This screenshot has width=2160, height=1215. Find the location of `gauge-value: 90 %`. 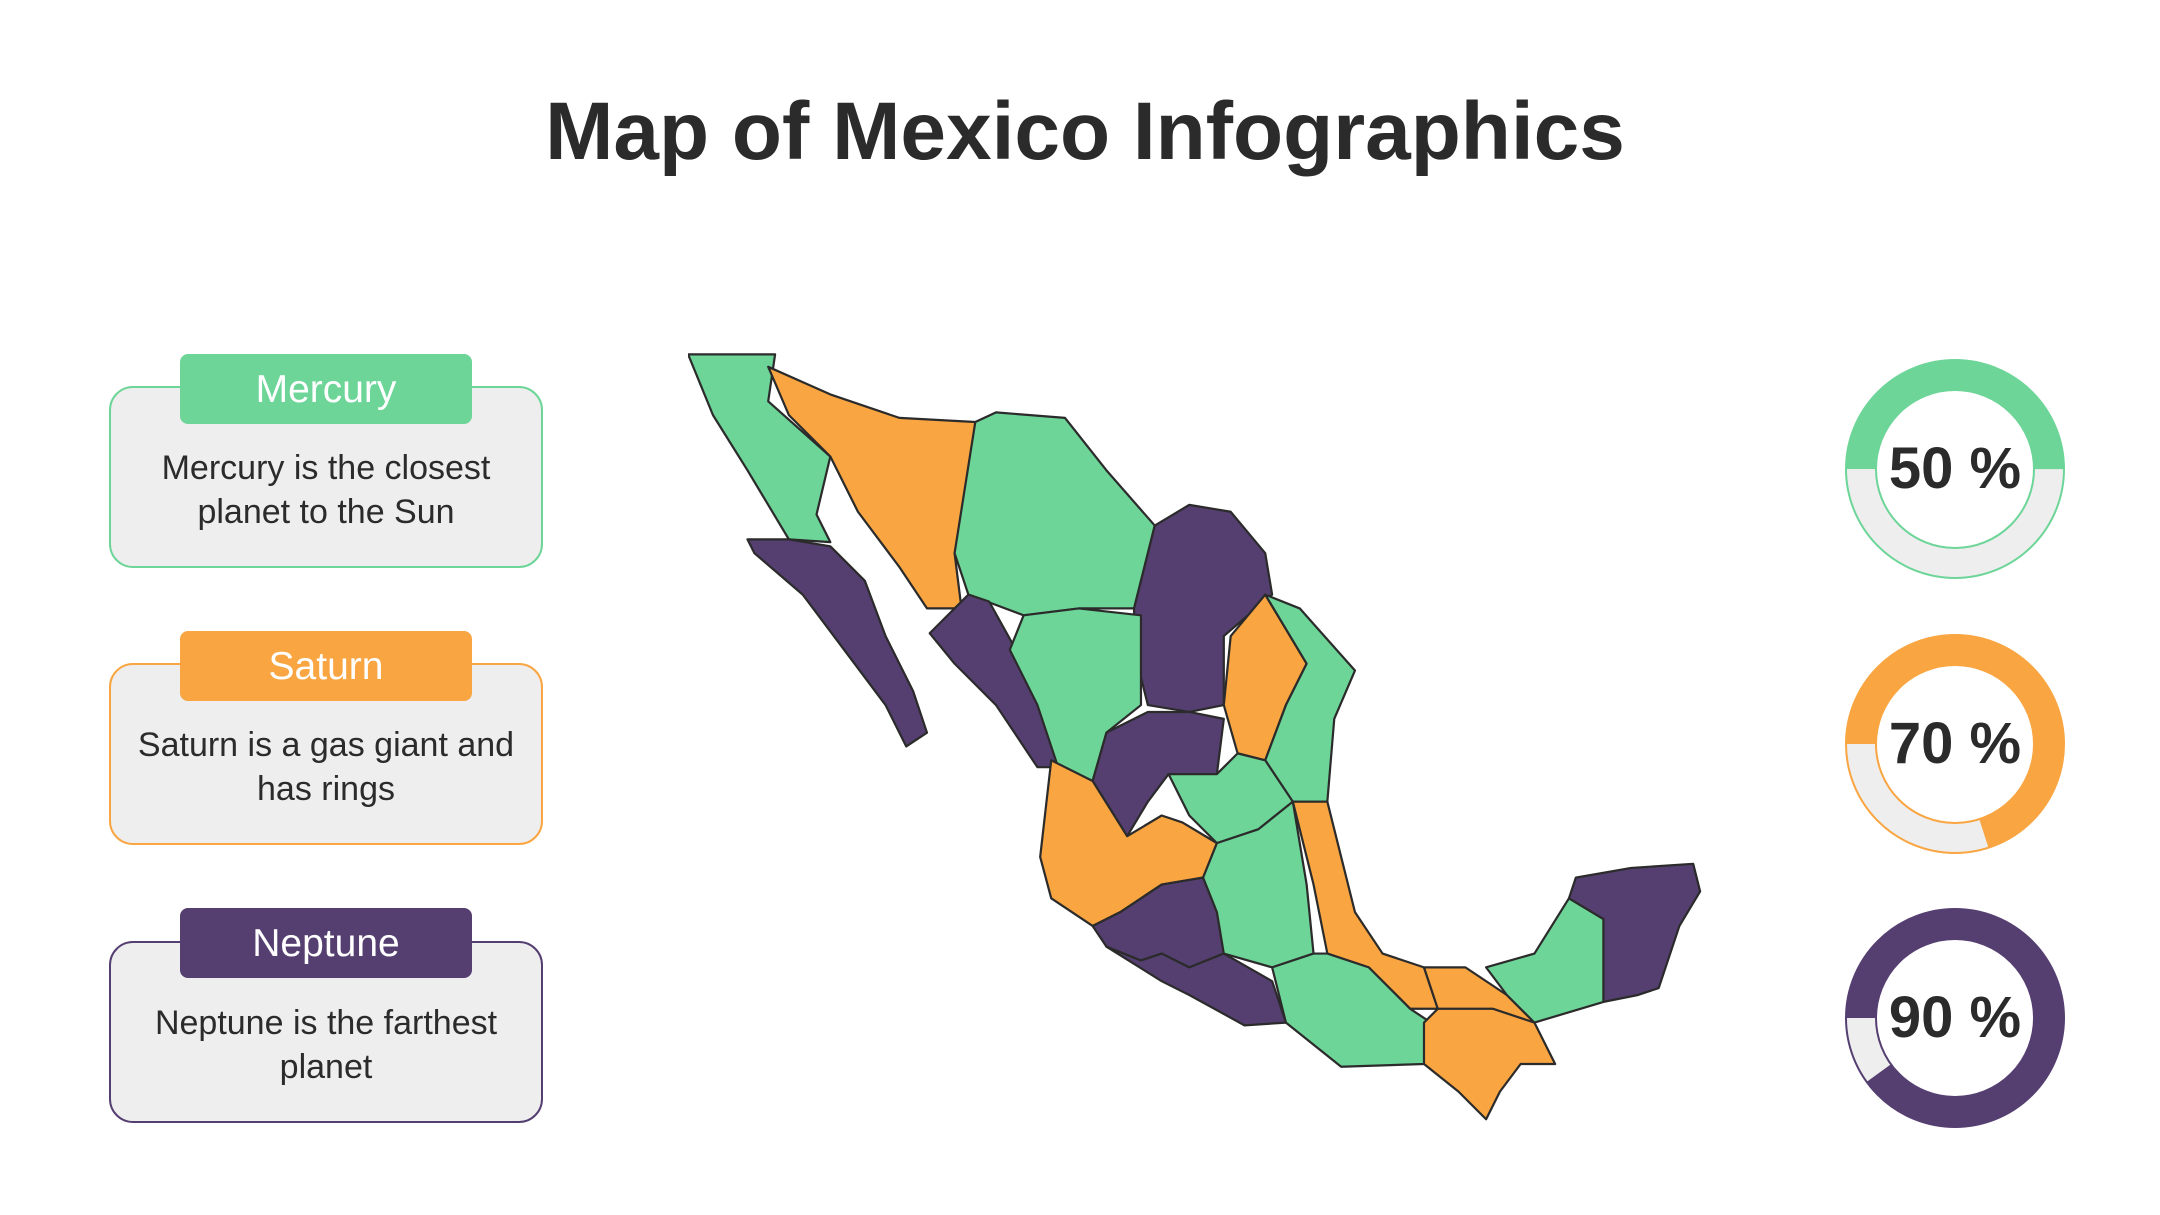

gauge-value: 90 % is located at coordinates (1955, 1017).